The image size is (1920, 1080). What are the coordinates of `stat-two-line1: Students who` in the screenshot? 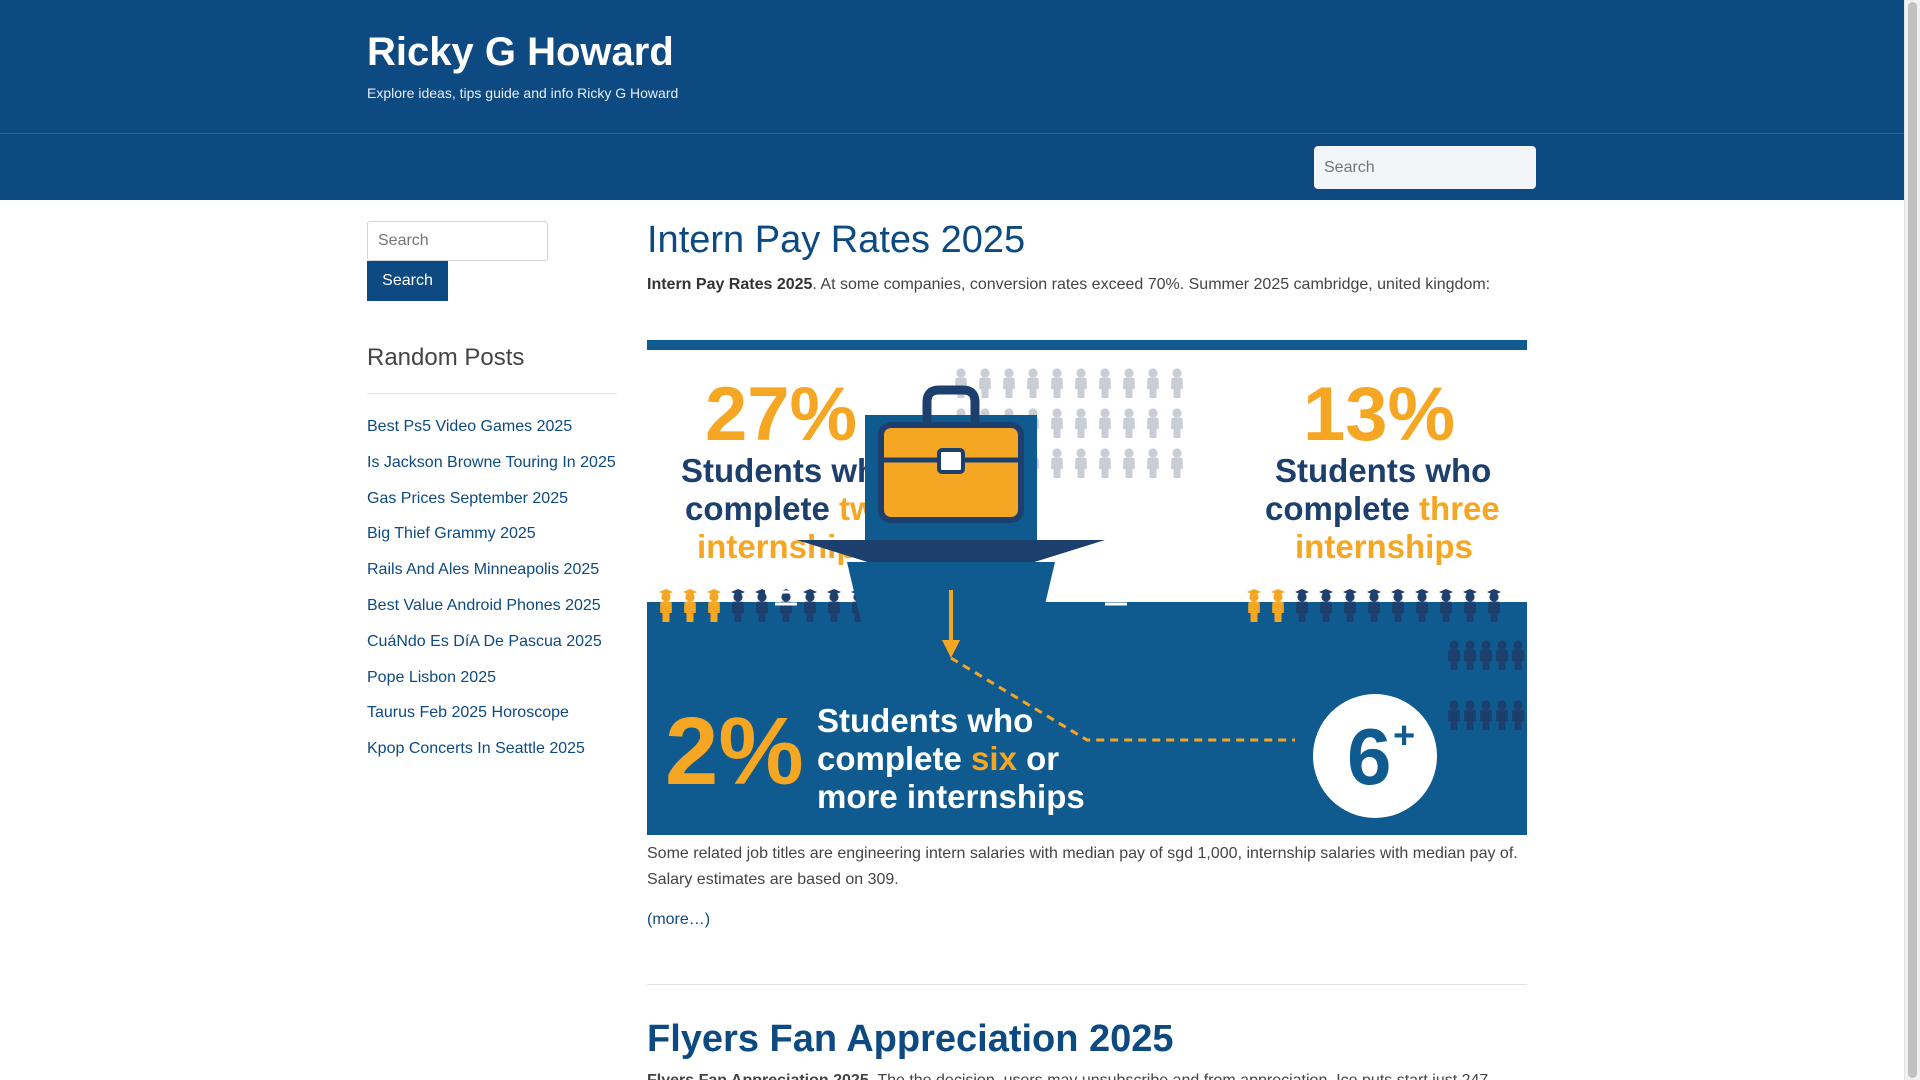 It's located at (789, 470).